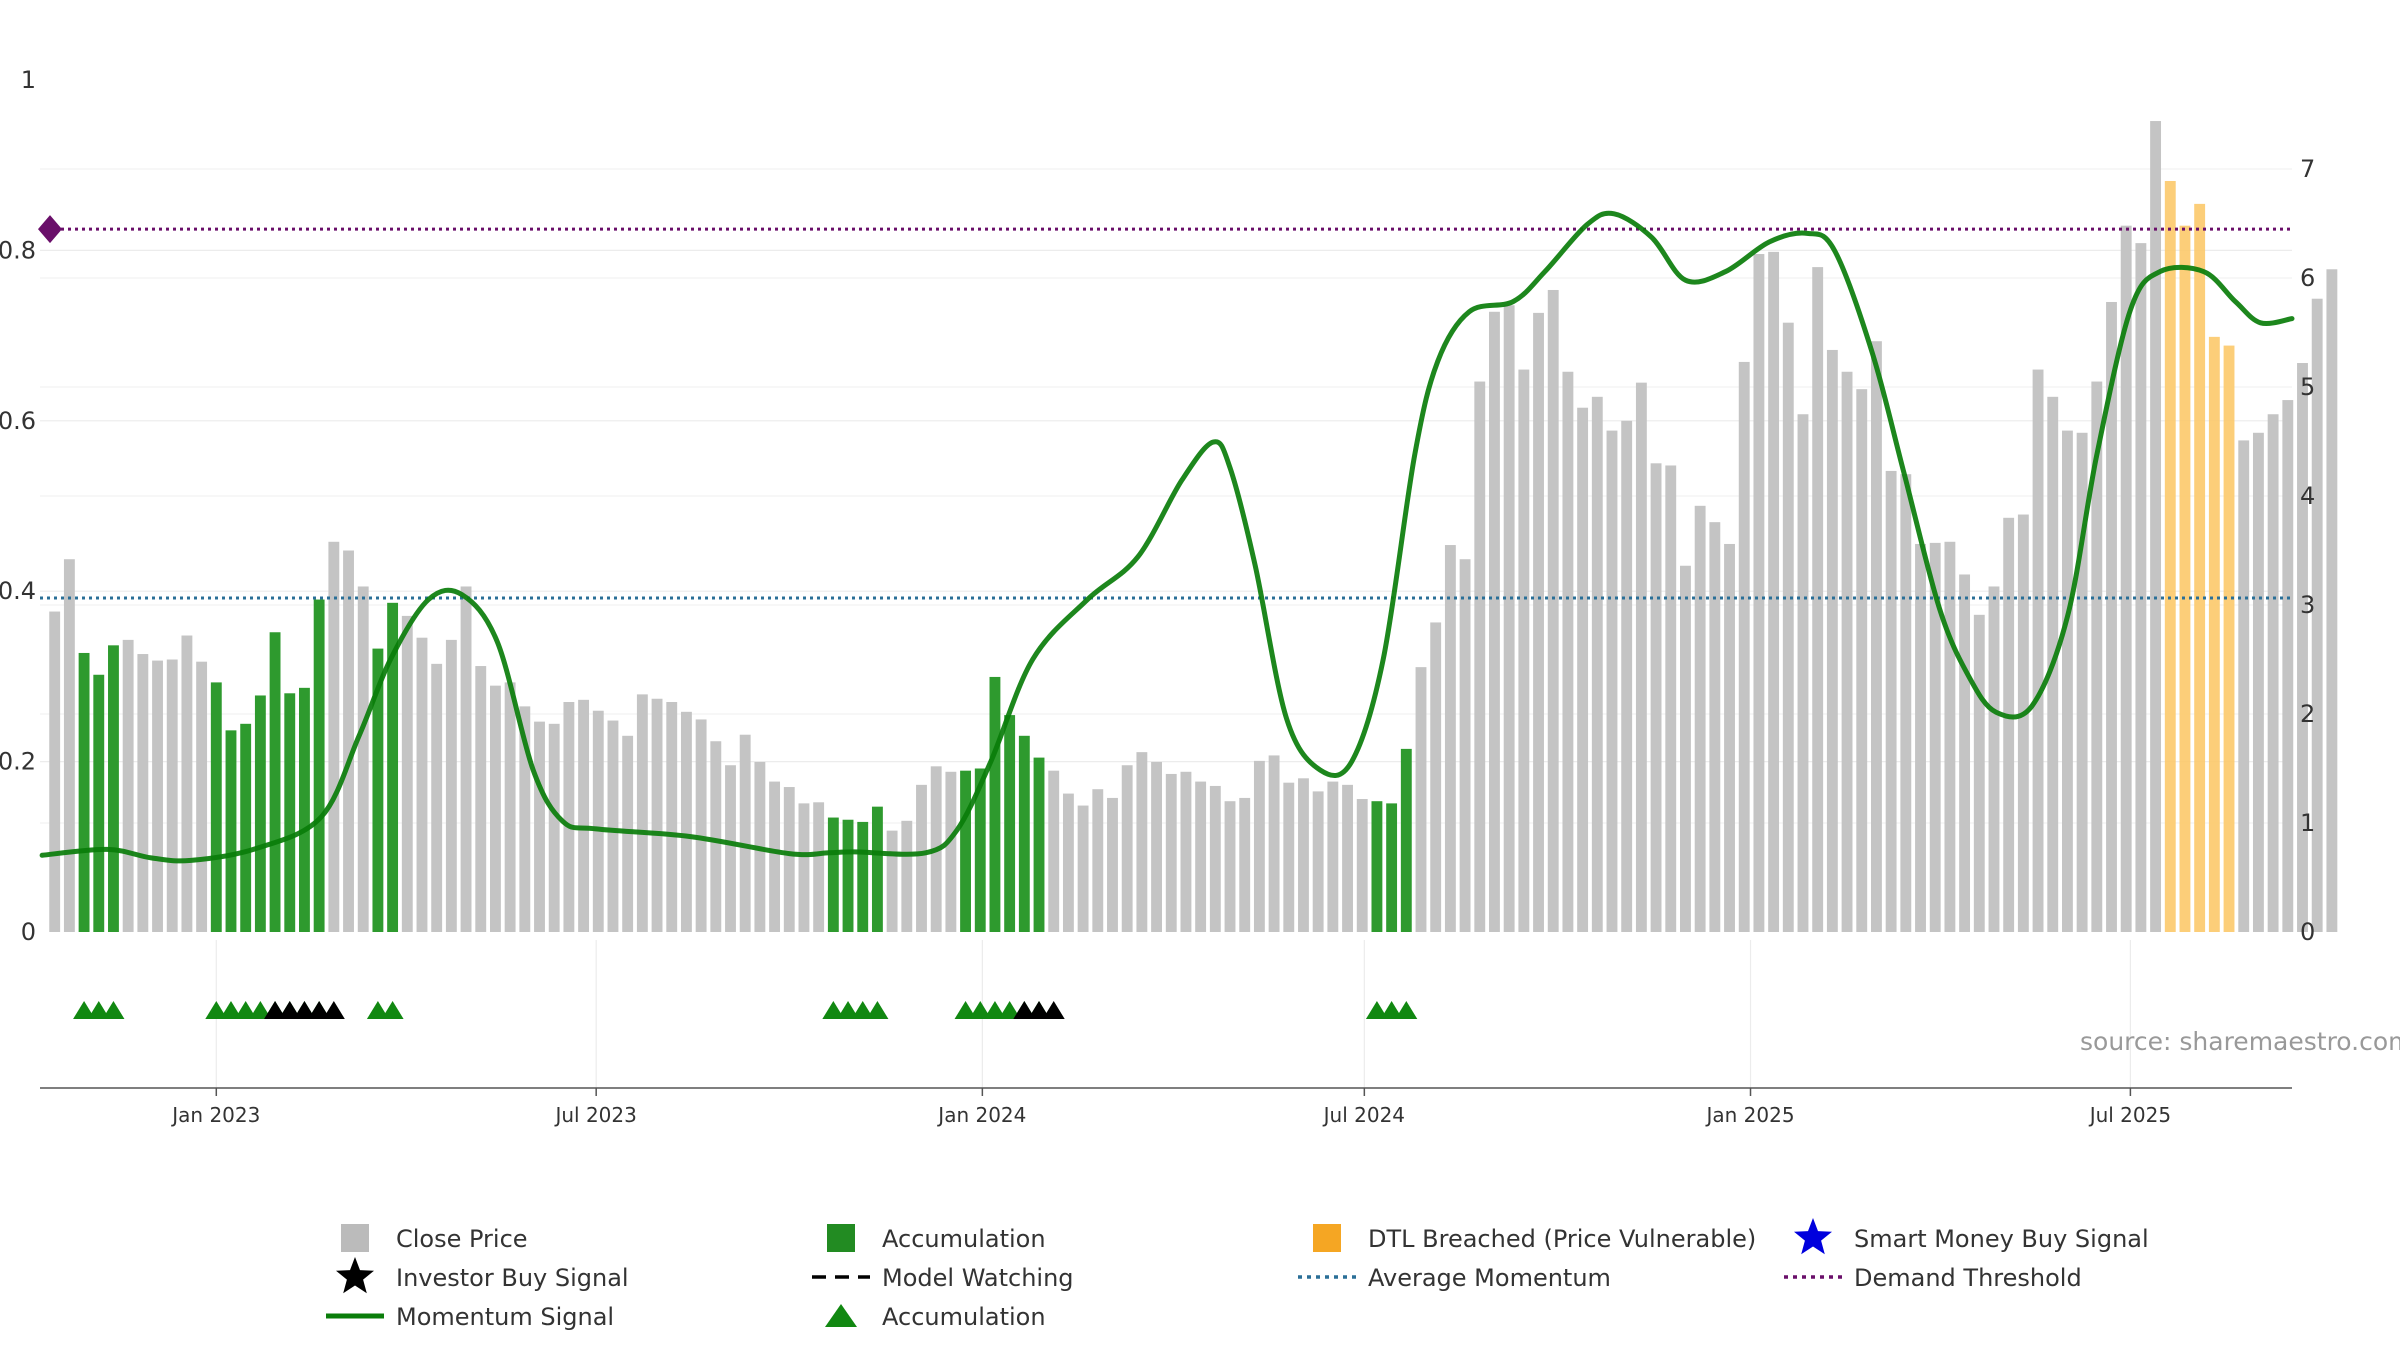 The height and width of the screenshot is (1350, 2400). Describe the element at coordinates (2307, 387) in the screenshot. I see `right-tick-label: 5` at that location.